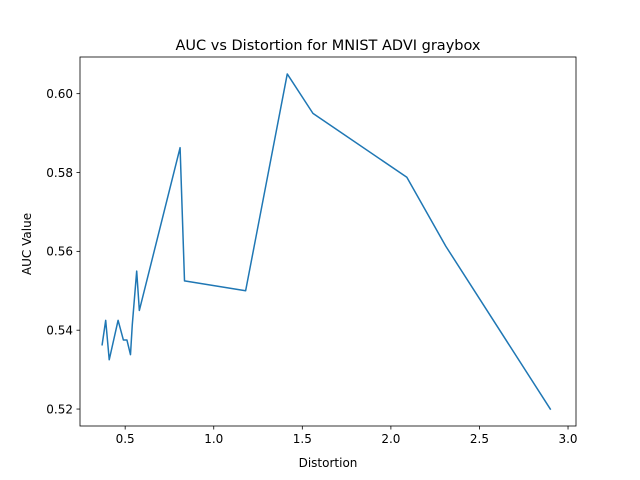  Describe the element at coordinates (328, 463) in the screenshot. I see `x-axis-label: Distortion` at that location.